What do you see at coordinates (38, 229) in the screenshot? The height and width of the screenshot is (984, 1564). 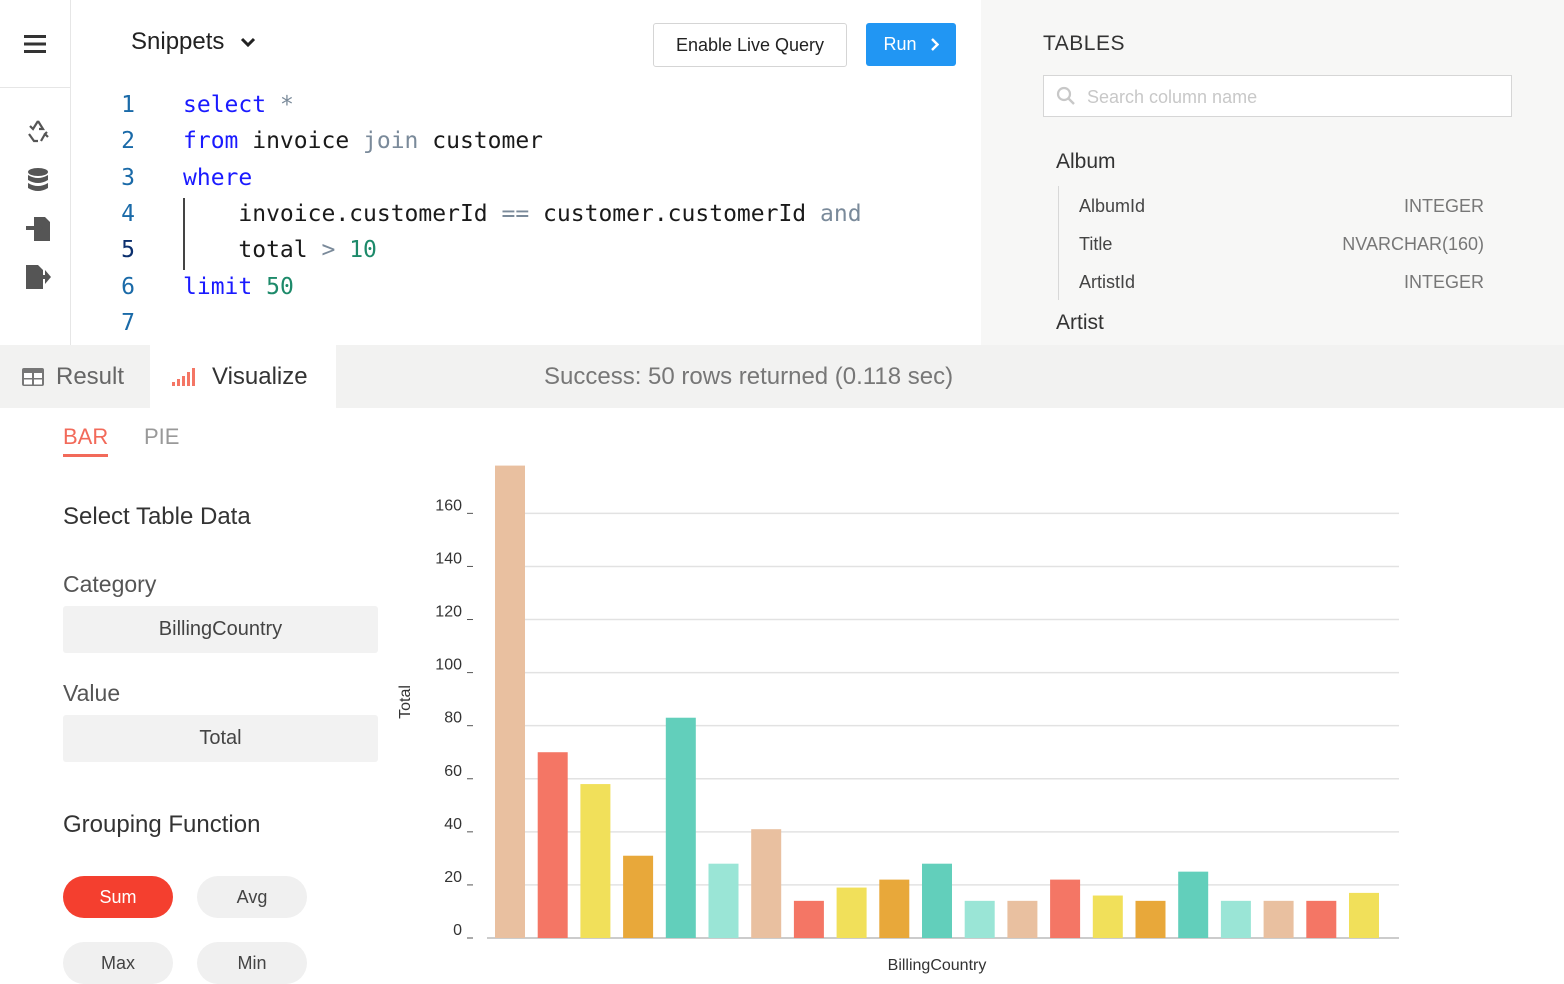 I see `import-icon` at bounding box center [38, 229].